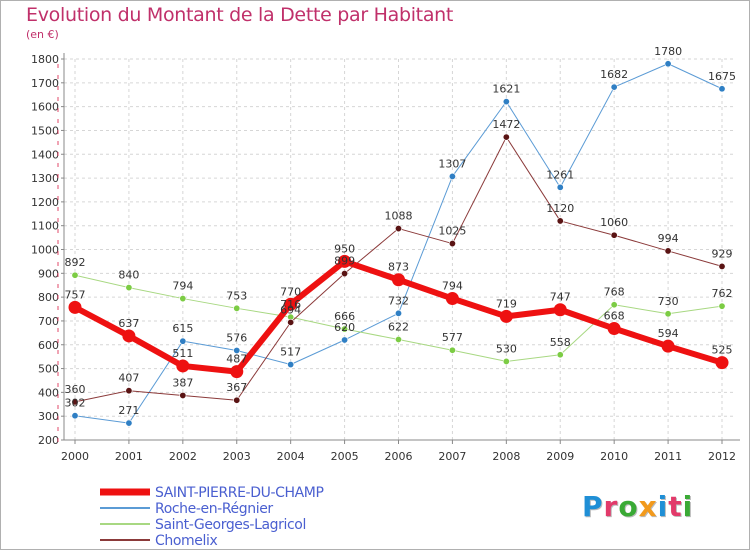  What do you see at coordinates (614, 222) in the screenshot?
I see `data-label: 1060` at bounding box center [614, 222].